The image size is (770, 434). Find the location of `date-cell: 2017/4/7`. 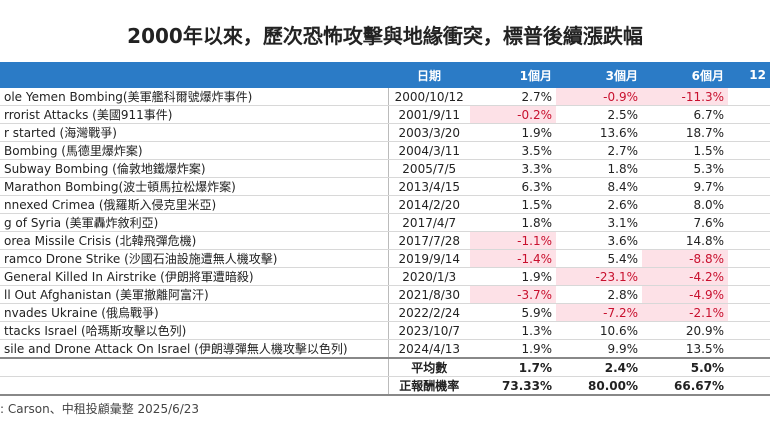

date-cell: 2017/4/7 is located at coordinates (429, 222).